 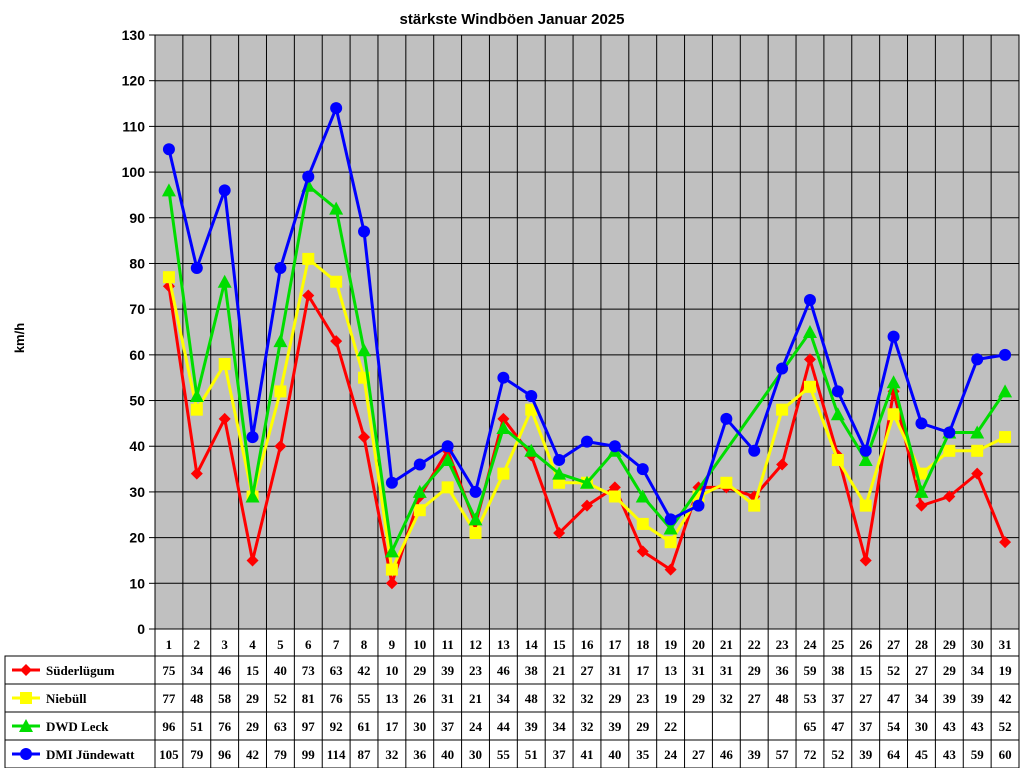 I want to click on data-label: 37, so click(x=560, y=754).